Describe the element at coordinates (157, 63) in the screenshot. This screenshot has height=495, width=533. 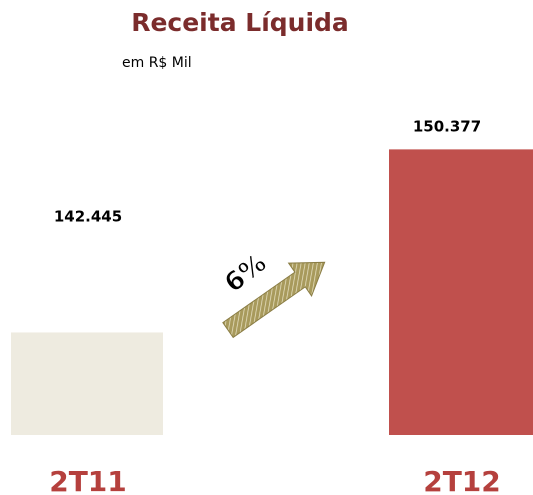
I see `chart-subtitle: em R$ Mil` at that location.